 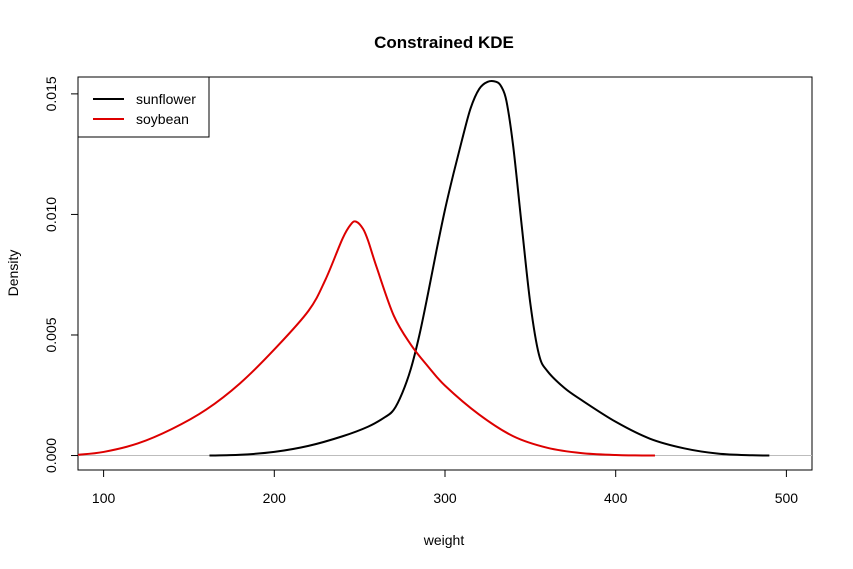 What do you see at coordinates (445, 487) in the screenshot?
I see `x-axis: 100 200 300 400 500` at bounding box center [445, 487].